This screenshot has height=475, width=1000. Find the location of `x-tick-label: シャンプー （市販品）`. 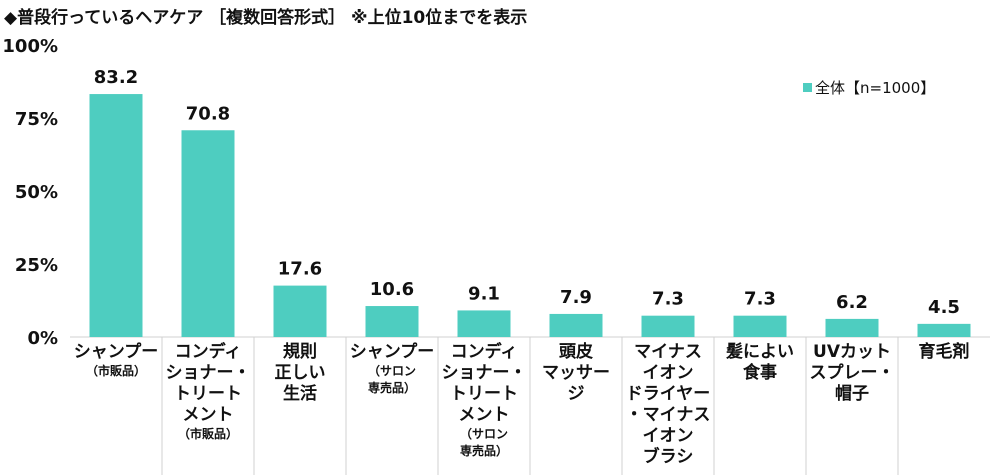

x-tick-label: シャンプー （市販品） is located at coordinates (116, 361).